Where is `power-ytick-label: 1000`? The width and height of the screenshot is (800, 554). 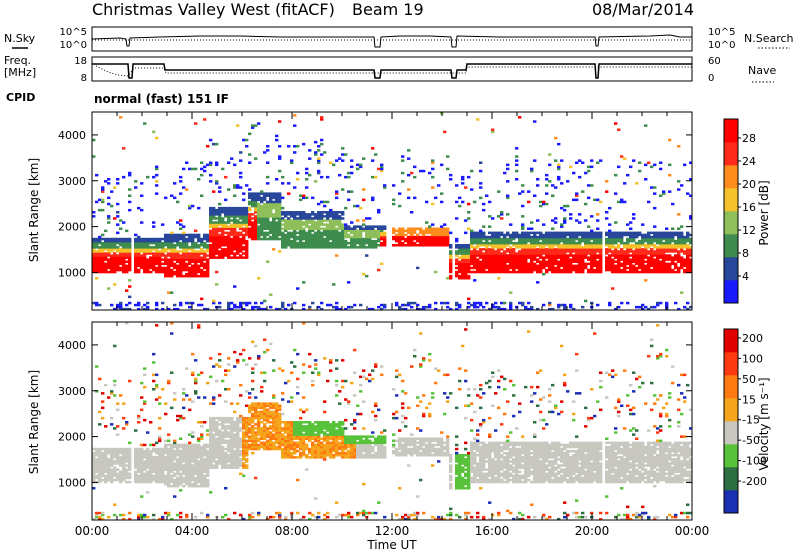 power-ytick-label: 1000 is located at coordinates (72, 272).